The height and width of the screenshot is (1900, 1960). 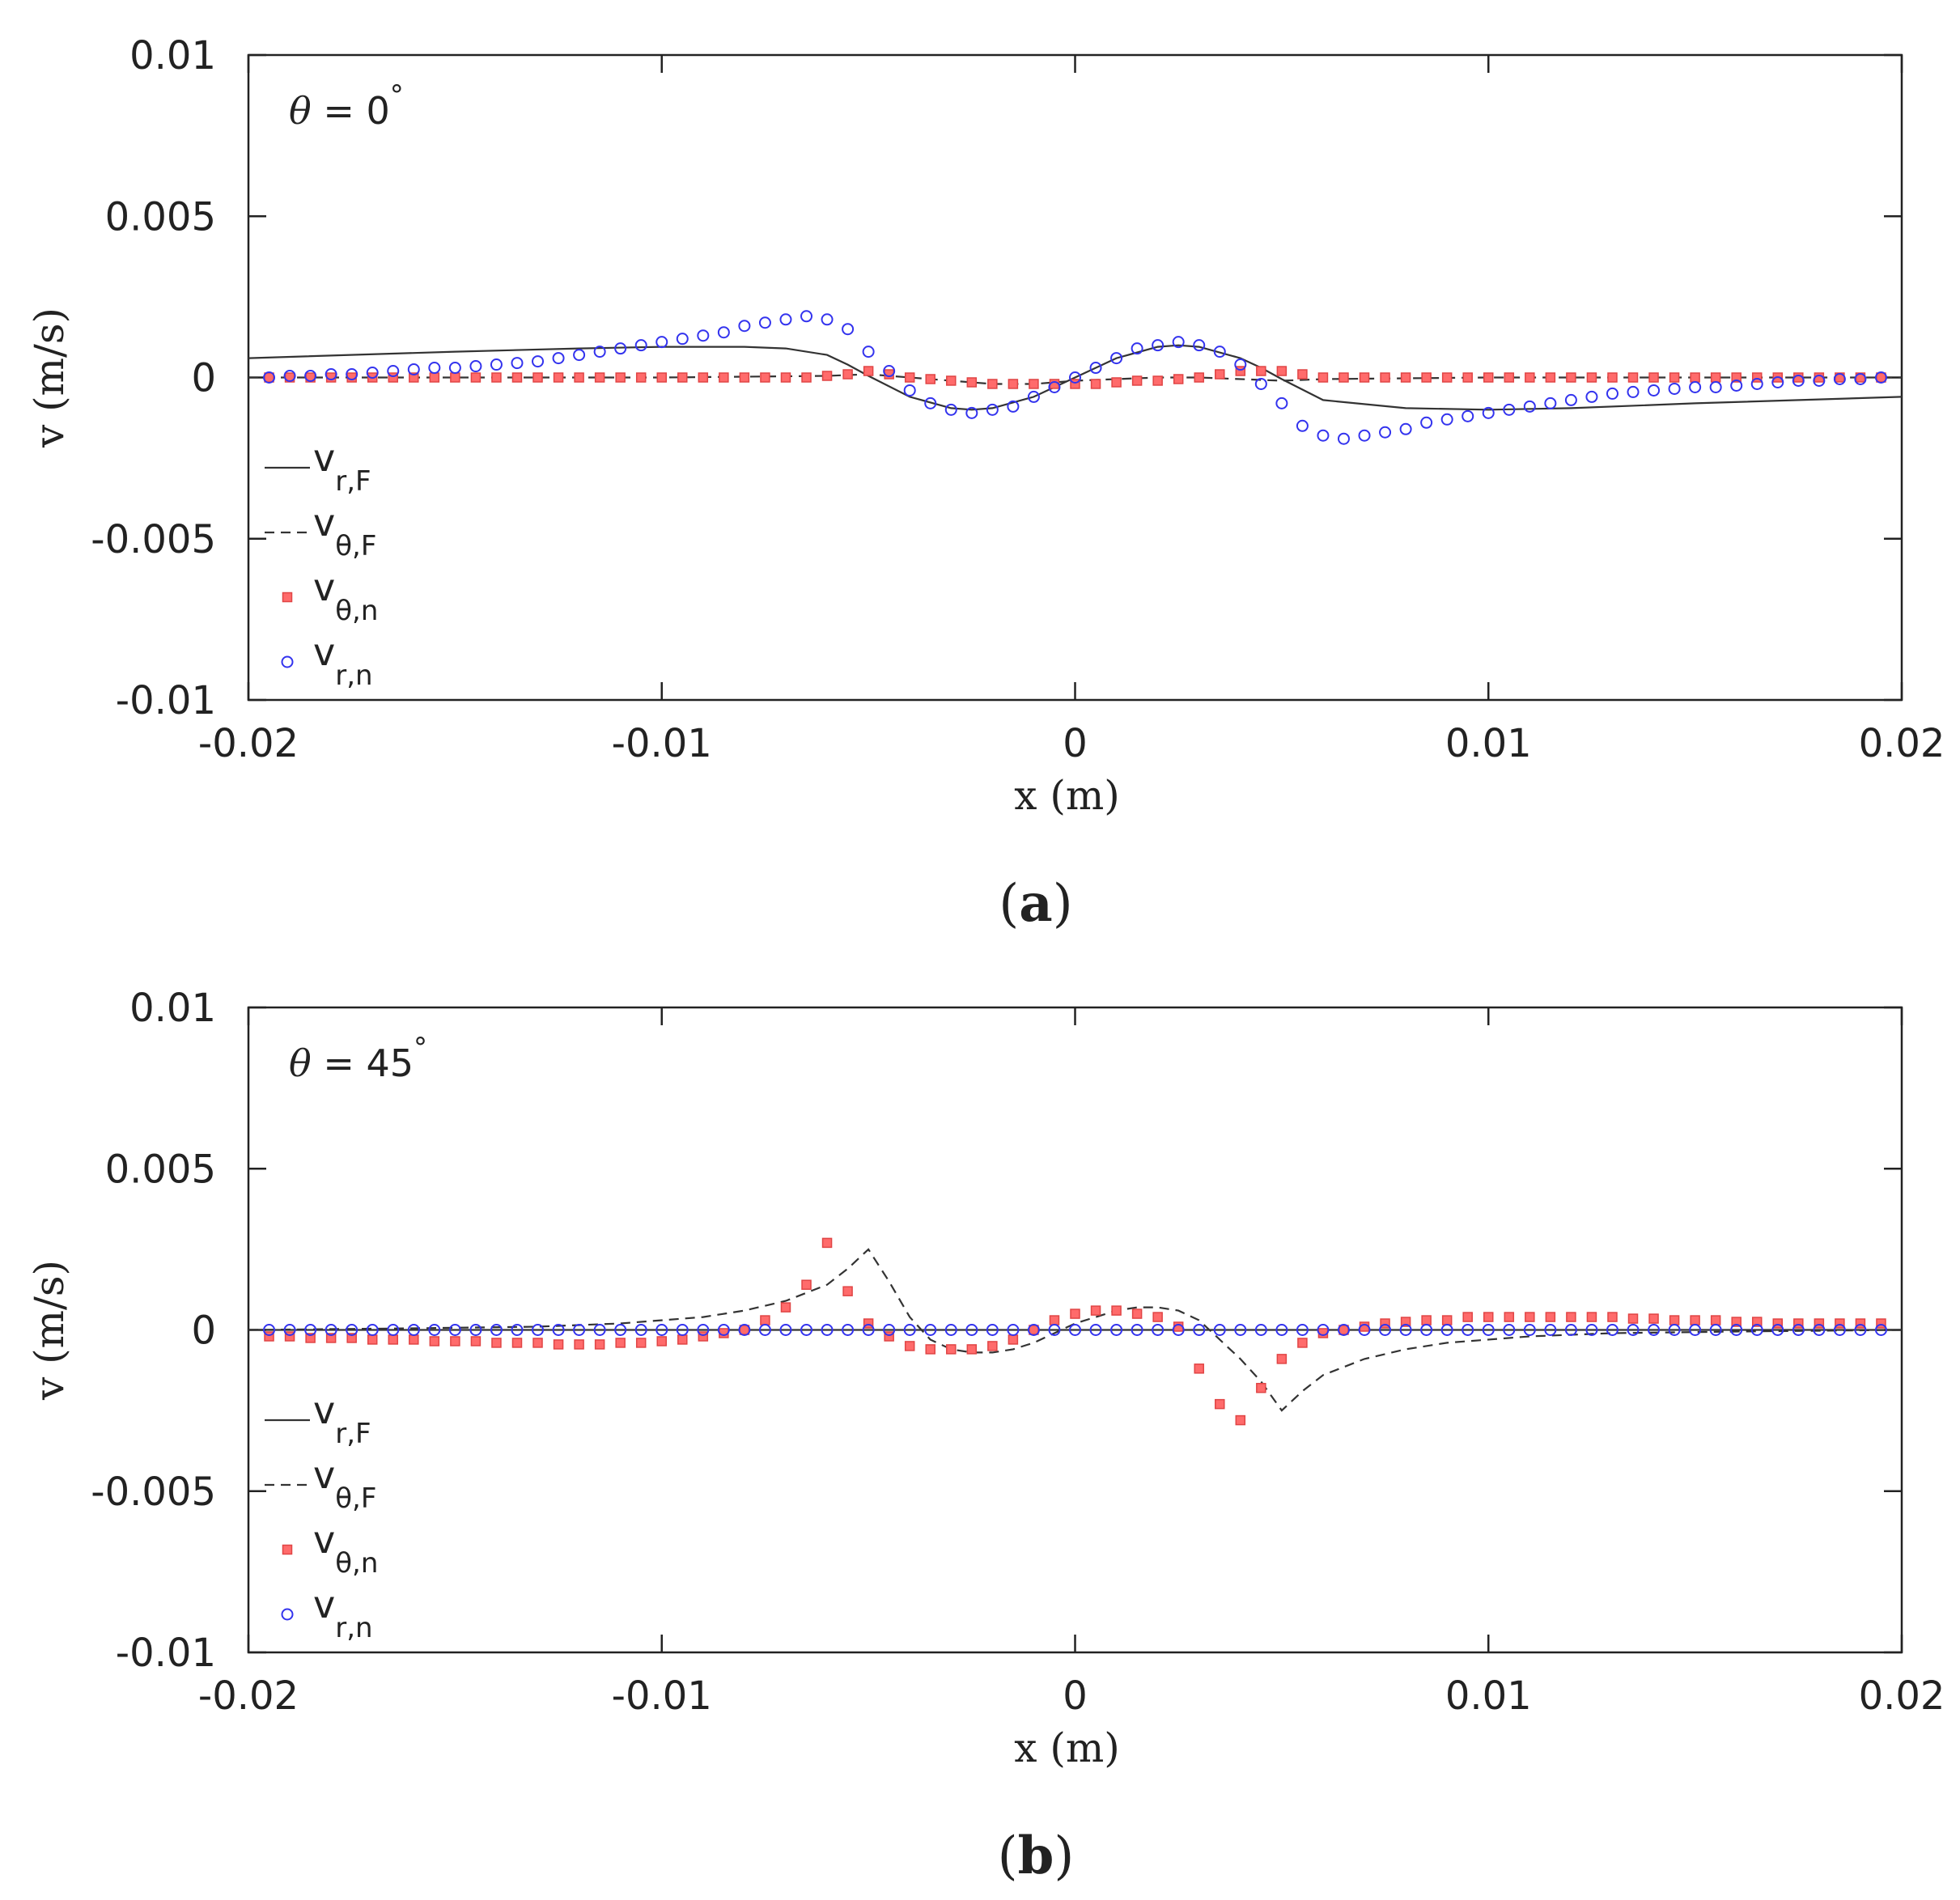 What do you see at coordinates (248, 1696) in the screenshot?
I see `x-tick-label: -0.02` at bounding box center [248, 1696].